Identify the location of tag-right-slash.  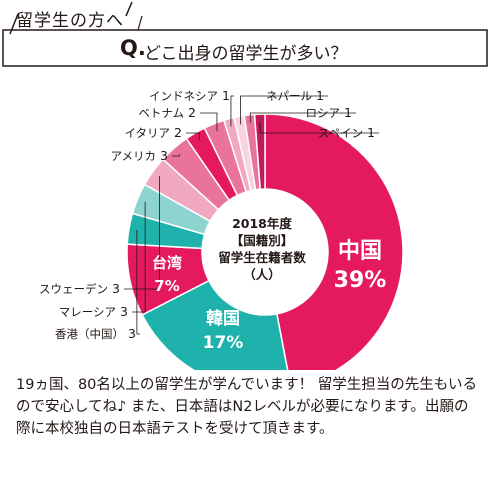
(129, 9).